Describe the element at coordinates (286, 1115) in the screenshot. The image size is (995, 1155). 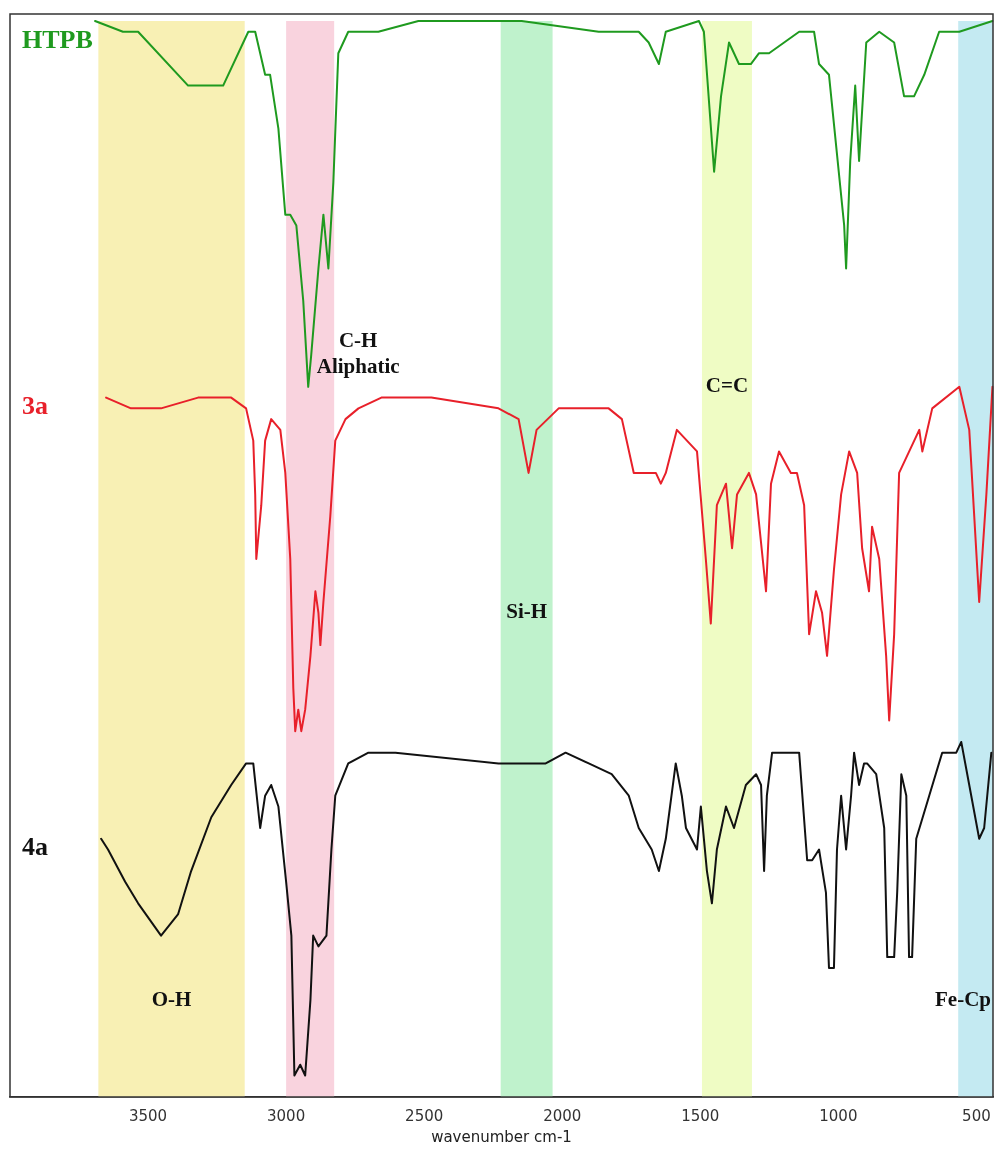
I see `x-tick-label: 3000` at that location.